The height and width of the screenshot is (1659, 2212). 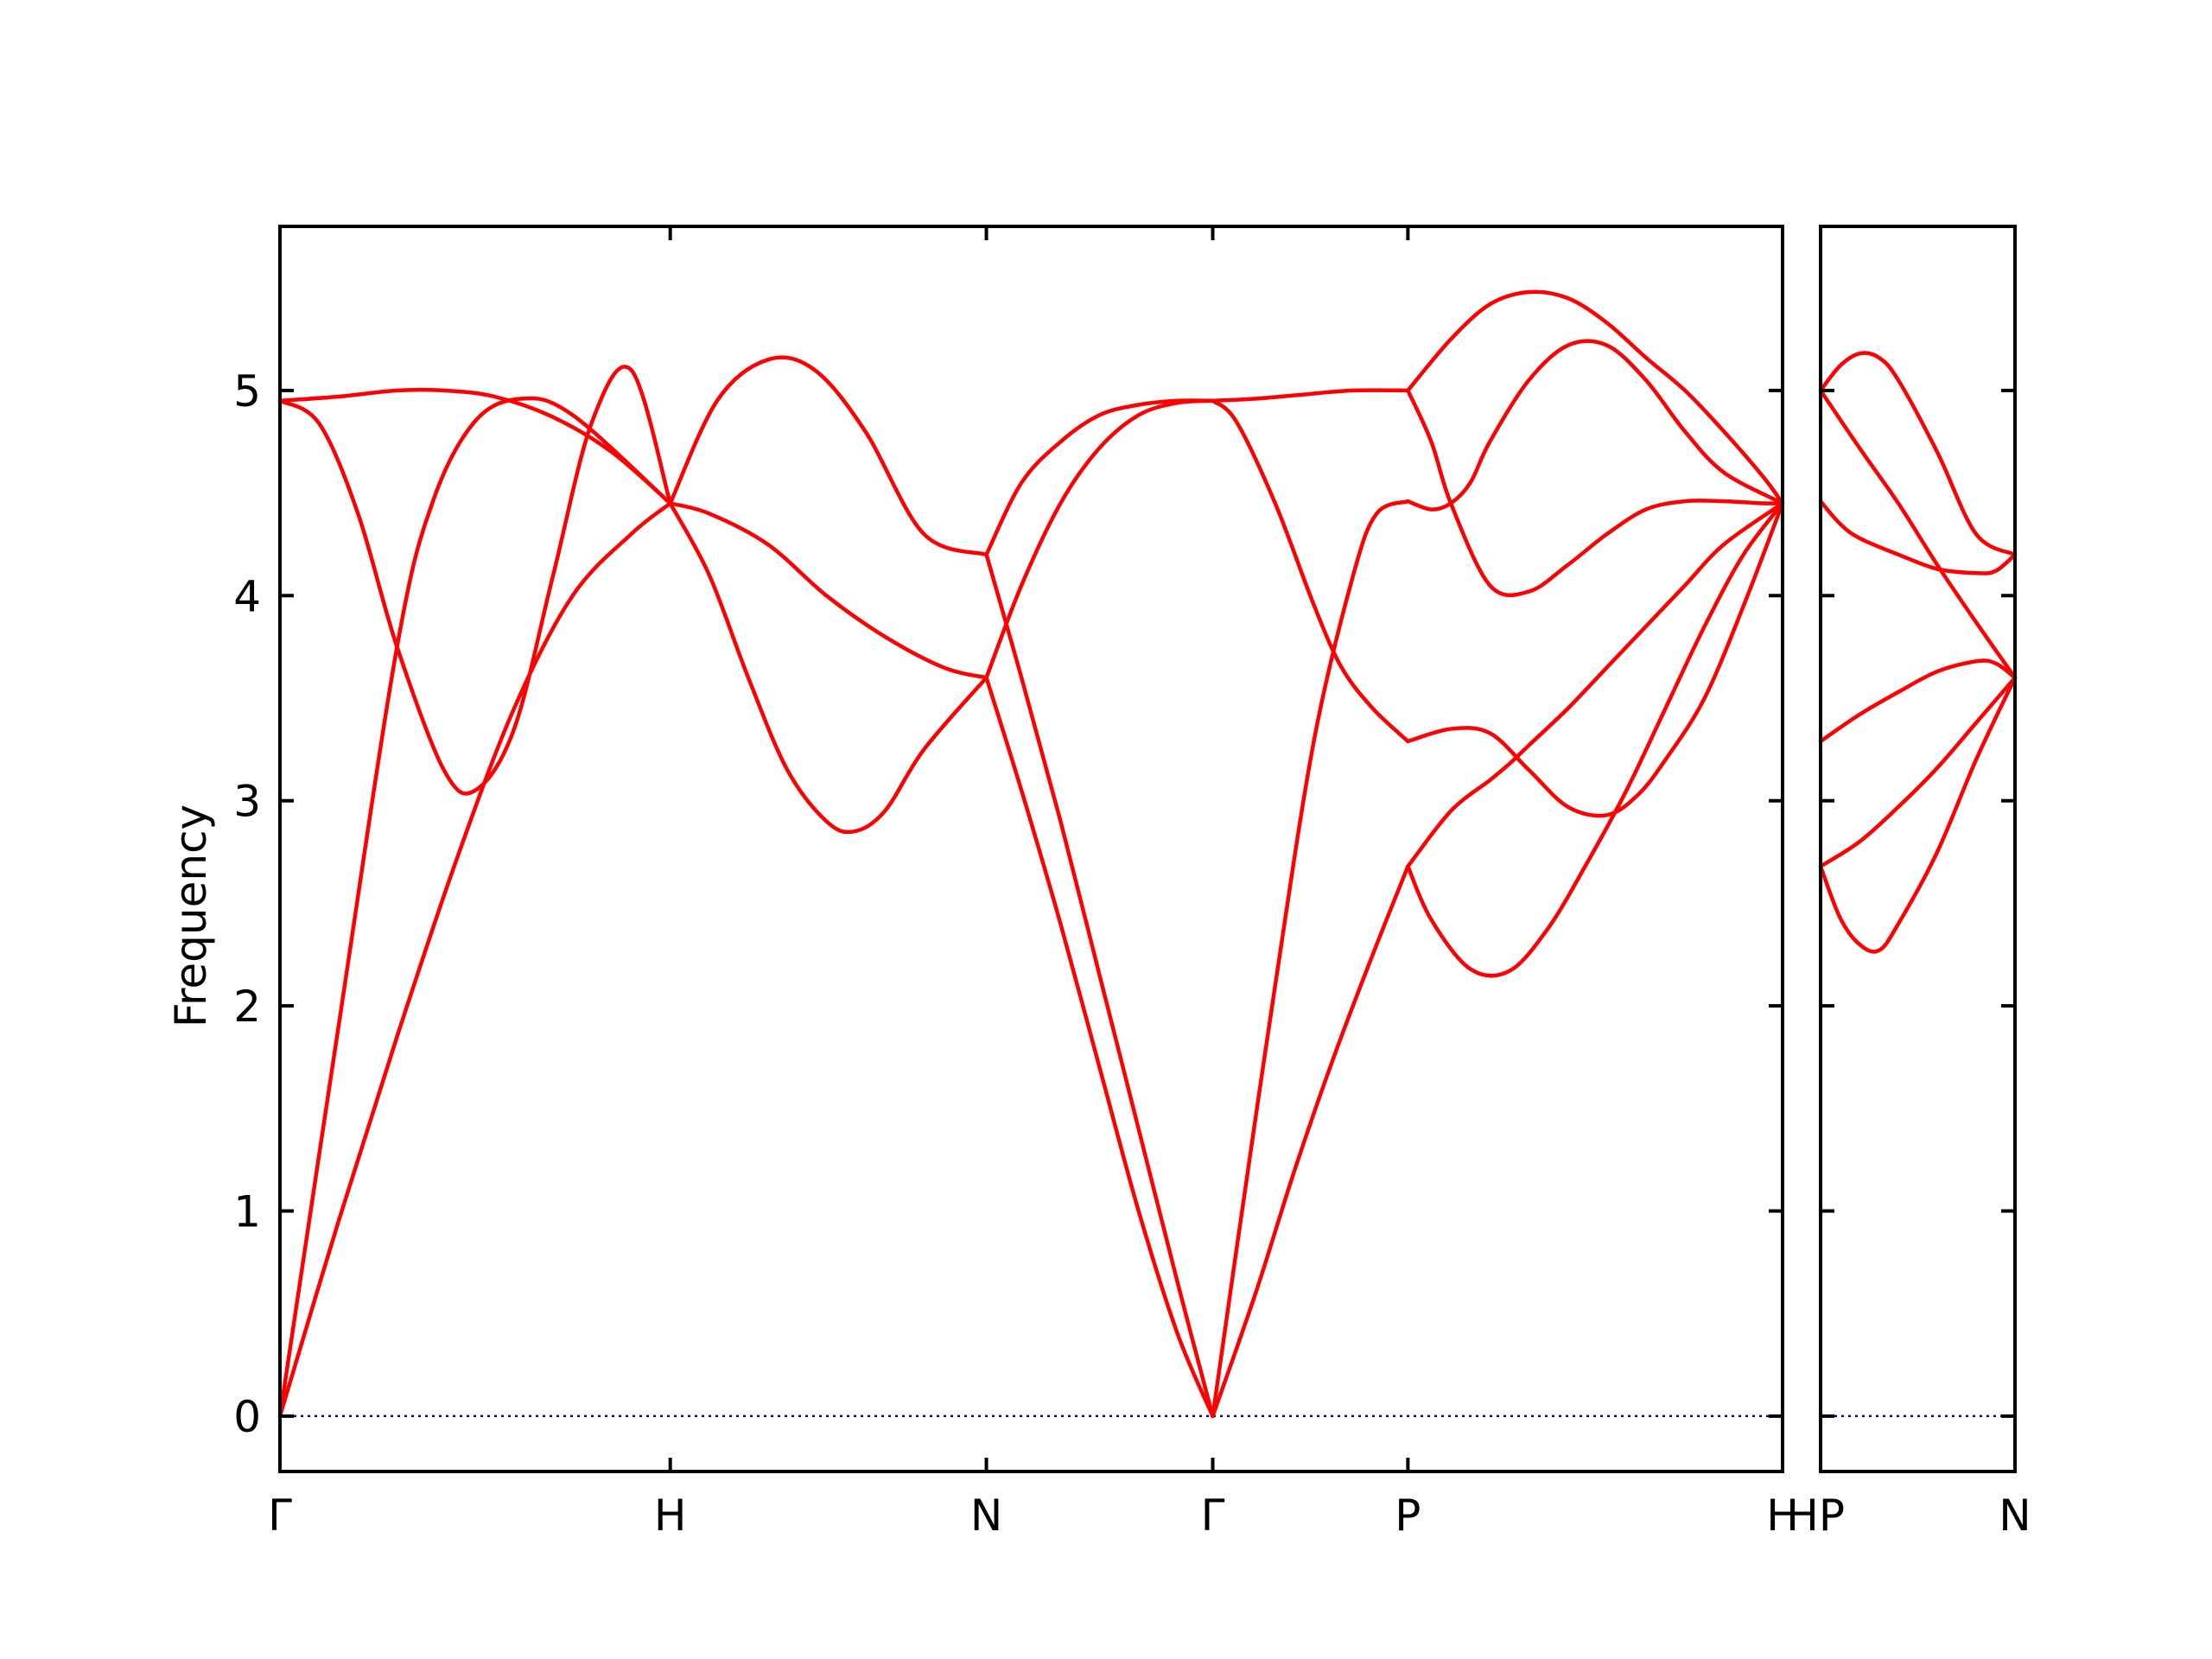 What do you see at coordinates (1782, 1516) in the screenshot?
I see `x-tick-label-main-5: H` at bounding box center [1782, 1516].